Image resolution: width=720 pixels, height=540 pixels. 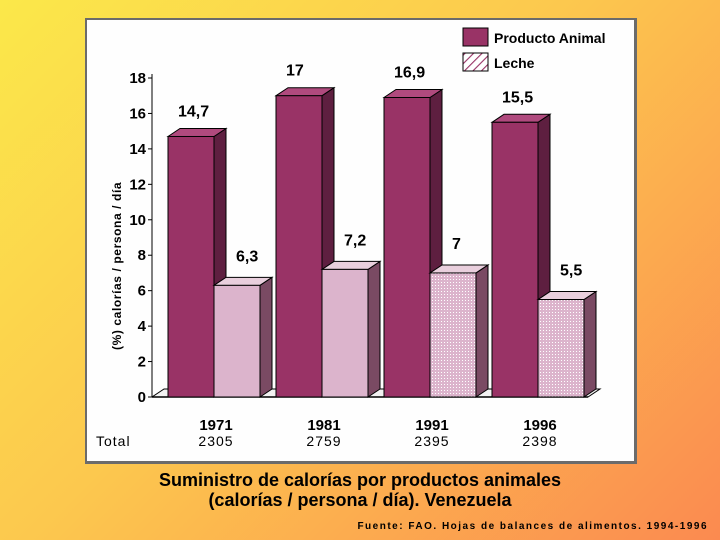 What do you see at coordinates (266, 337) in the screenshot?
I see `bar-leche-1971-side` at bounding box center [266, 337].